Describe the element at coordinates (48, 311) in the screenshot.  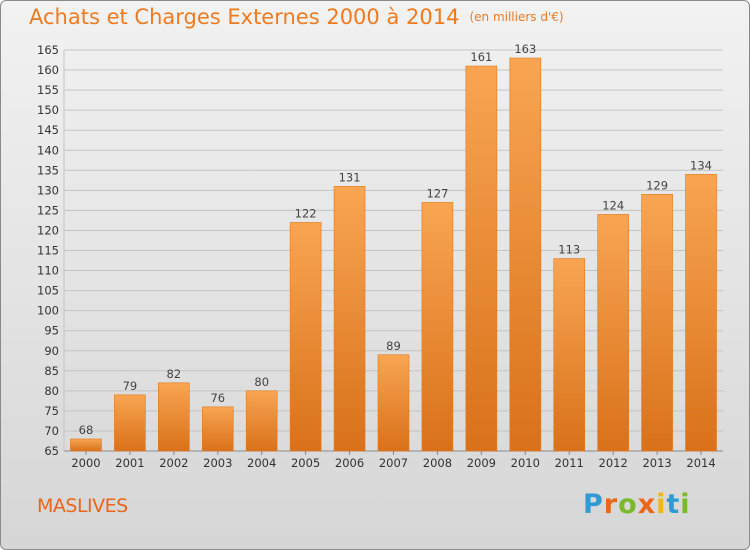
I see `y-tick-label: 100` at that location.